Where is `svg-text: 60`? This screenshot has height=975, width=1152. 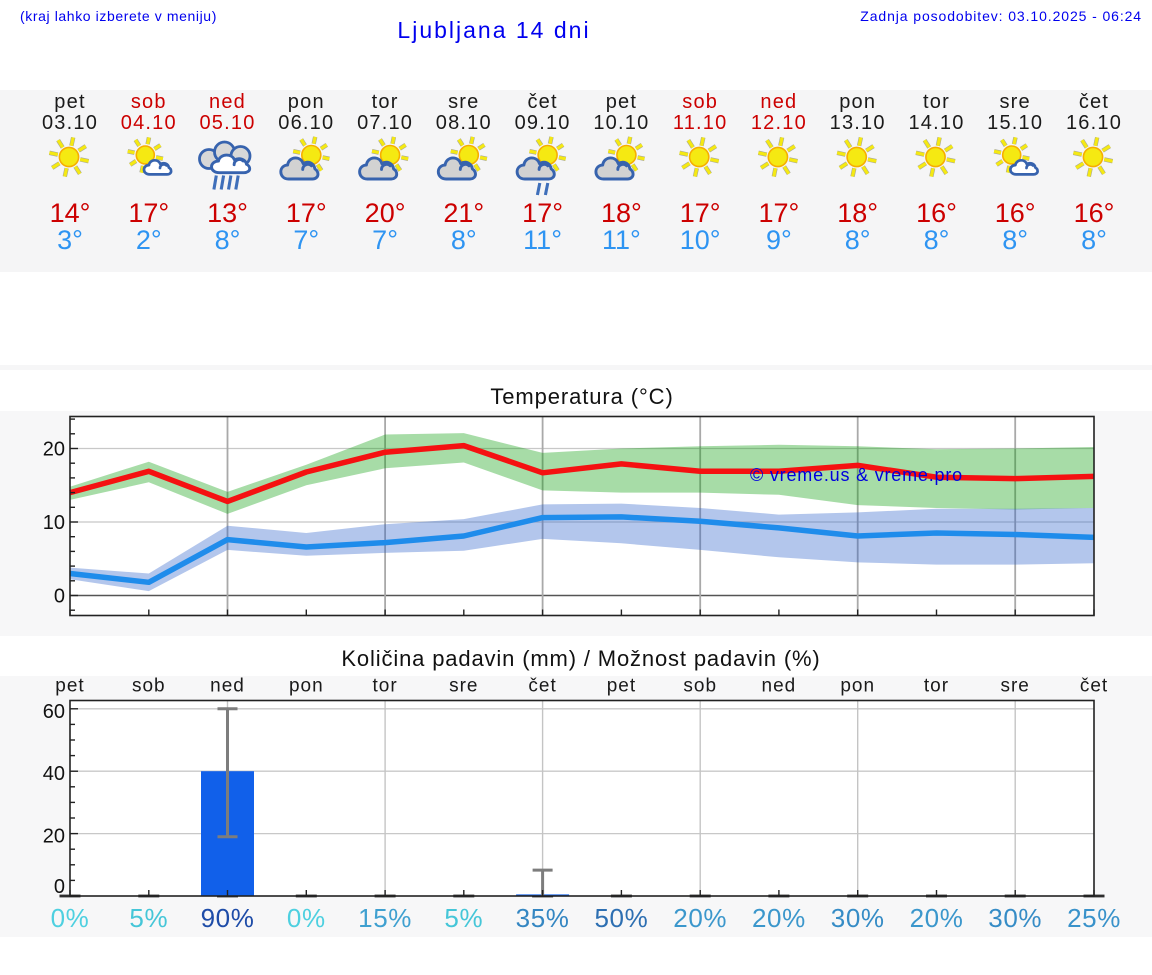 svg-text: 60 is located at coordinates (54, 712).